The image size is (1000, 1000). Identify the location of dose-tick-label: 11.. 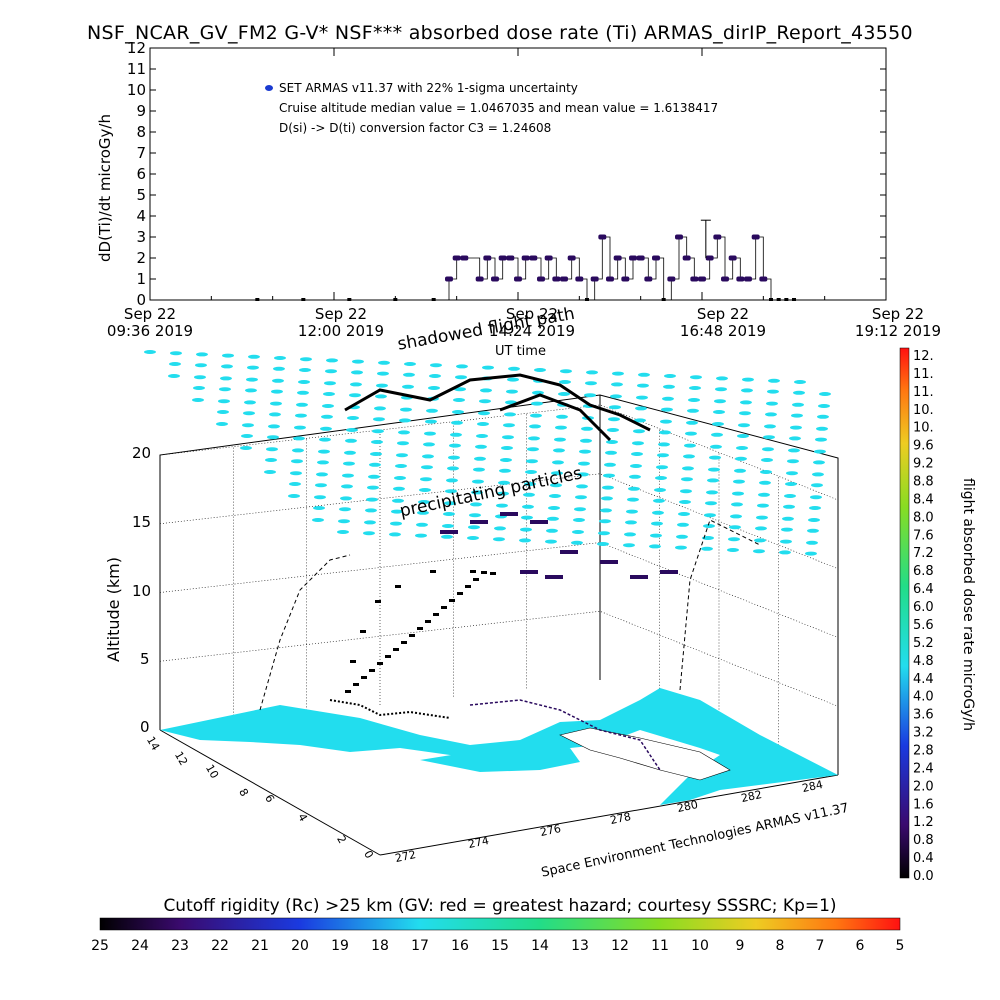
(923, 392).